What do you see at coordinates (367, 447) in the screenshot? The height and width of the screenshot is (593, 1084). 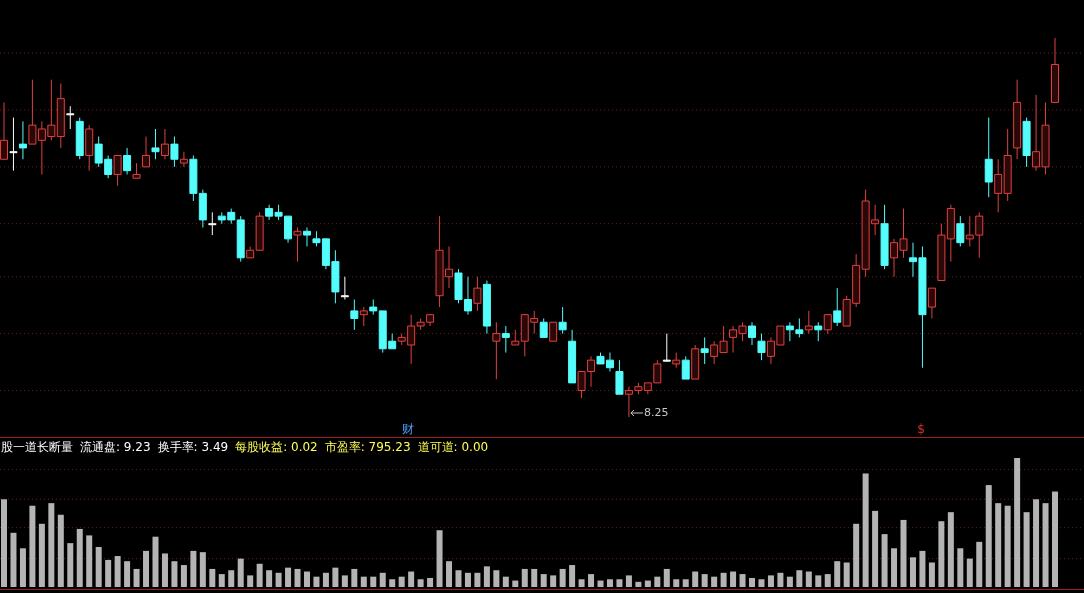 I see `text: 市盈率: 795.23` at bounding box center [367, 447].